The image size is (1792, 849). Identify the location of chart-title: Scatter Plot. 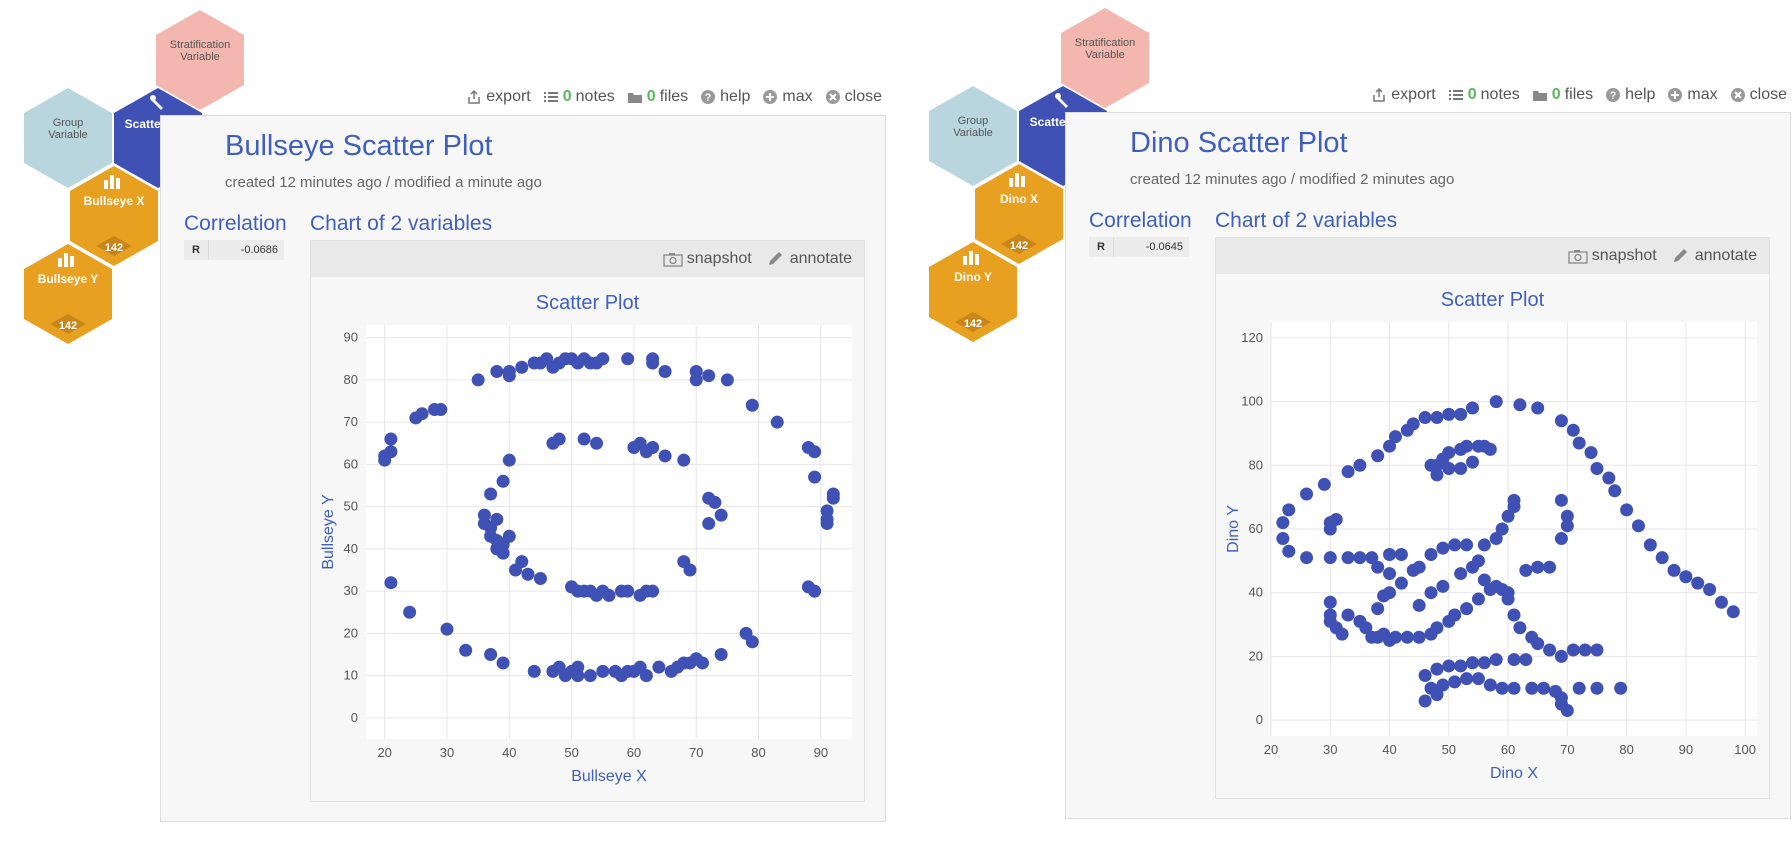
(588, 303).